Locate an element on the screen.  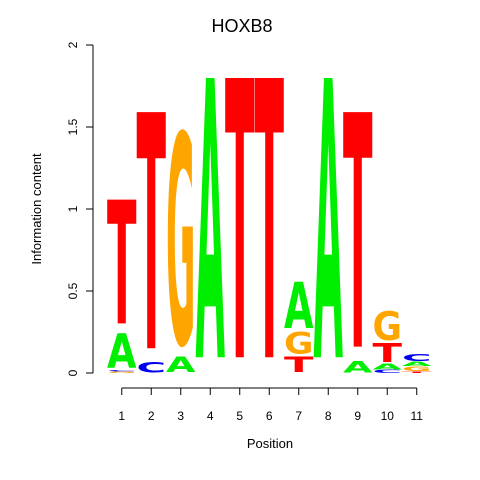
x-tick-label: 8 is located at coordinates (328, 416).